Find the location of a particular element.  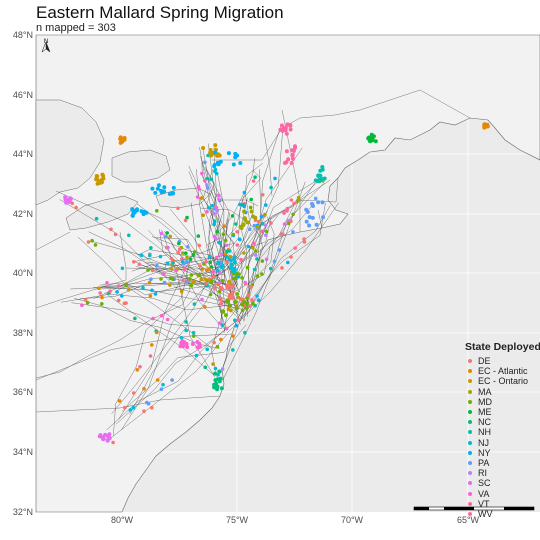

north-arrow-icon: N is located at coordinates (46, 46).